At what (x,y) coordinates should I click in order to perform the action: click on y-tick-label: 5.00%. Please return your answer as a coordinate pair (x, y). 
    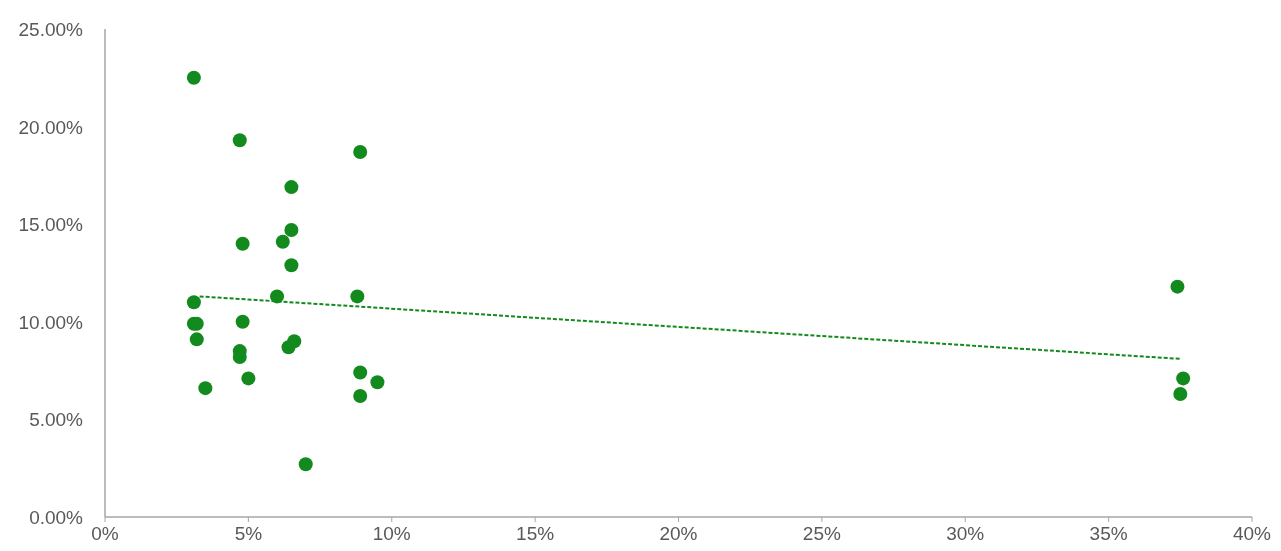
    Looking at the image, I should click on (56, 420).